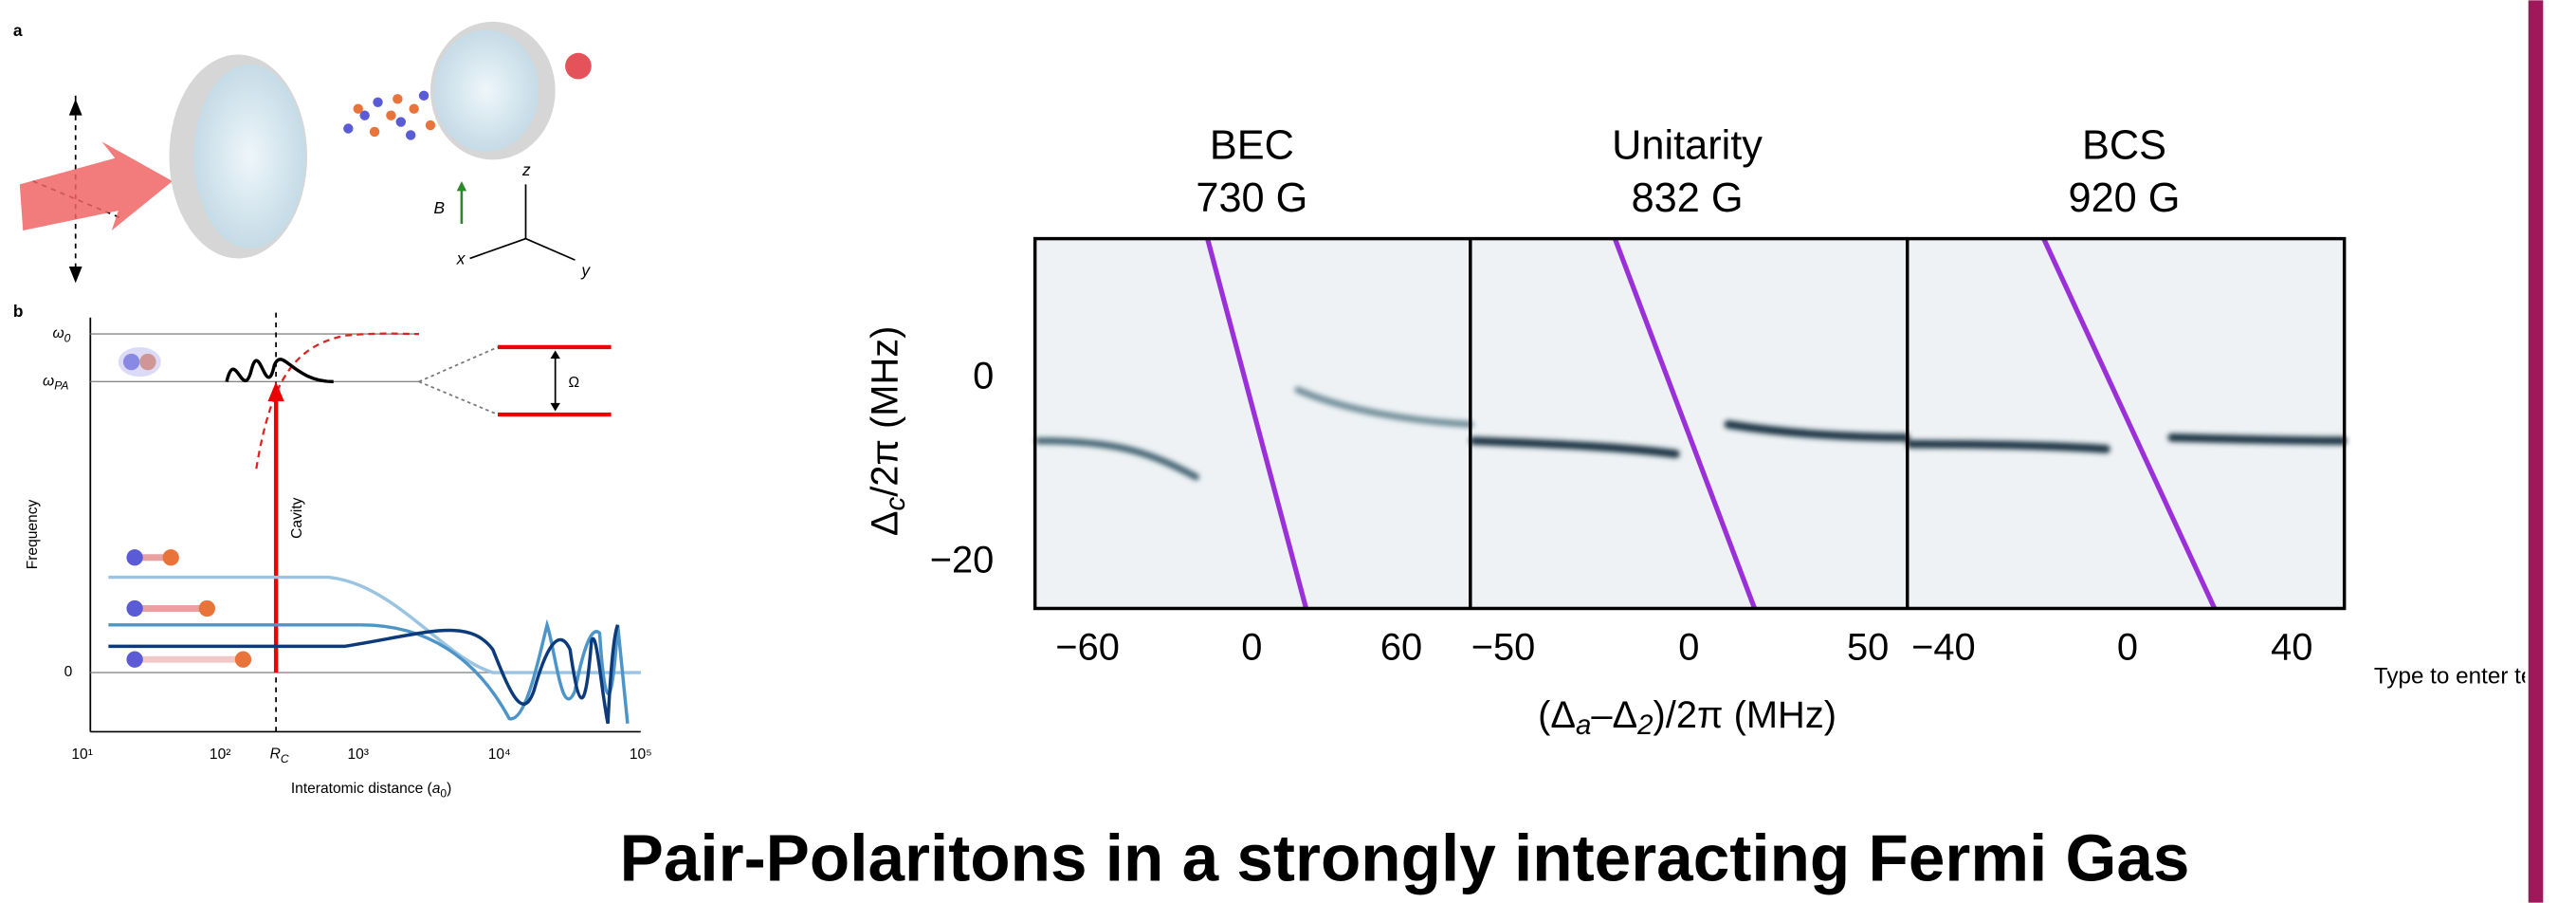  Describe the element at coordinates (220, 755) in the screenshot. I see `x-tick-label: 10²` at that location.